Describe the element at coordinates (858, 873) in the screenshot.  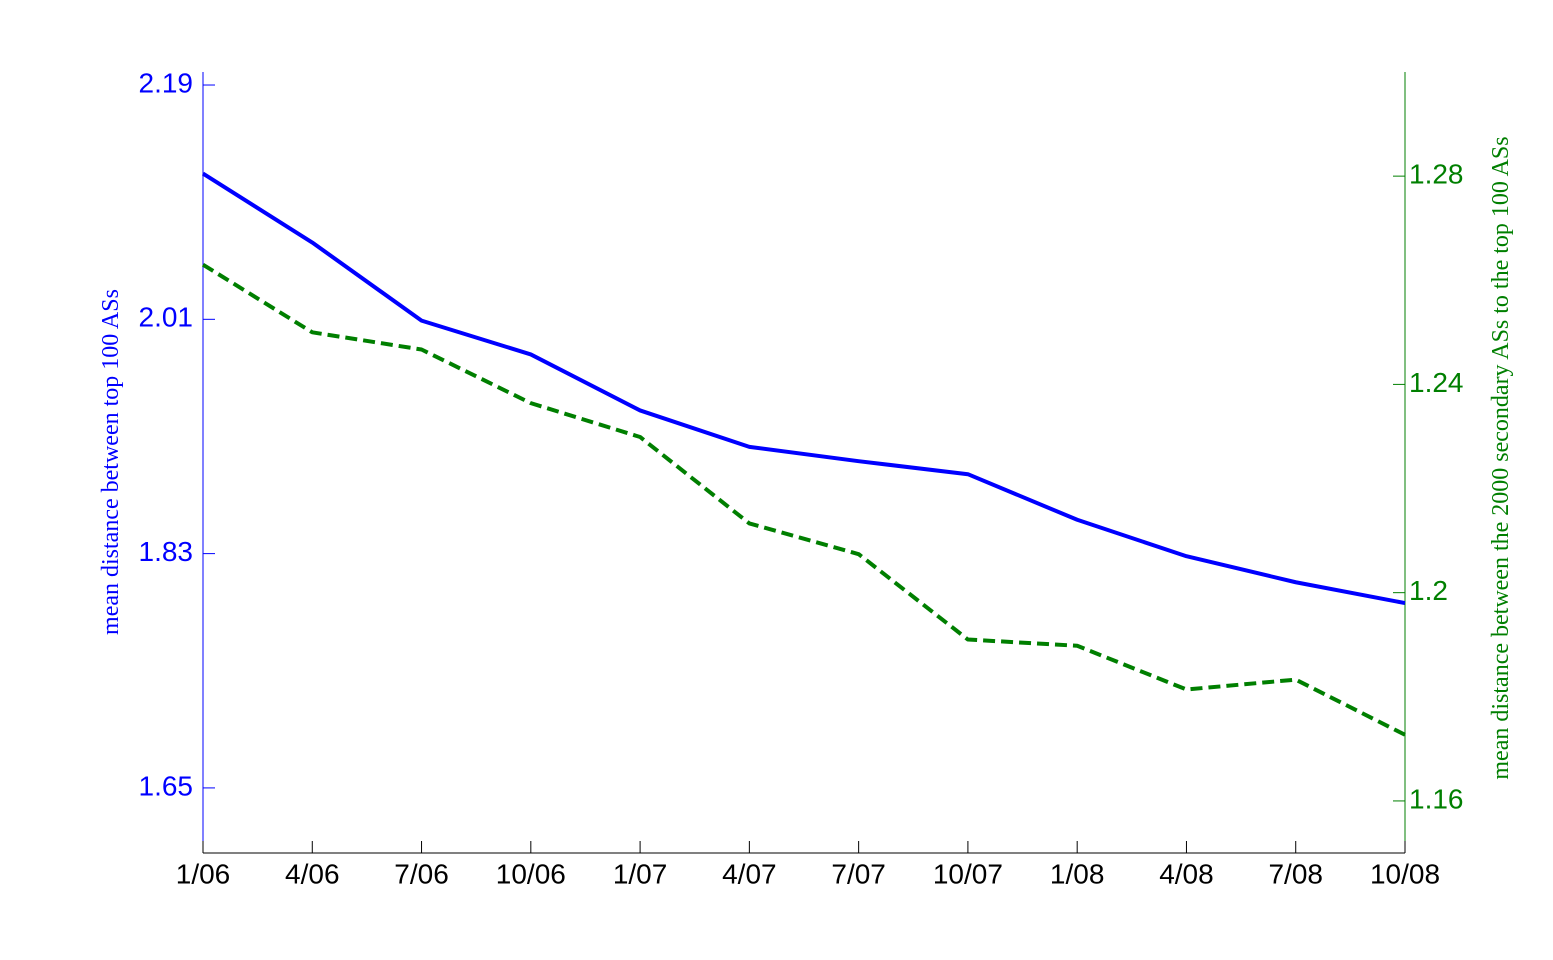
I see `x-tick-label: 7/07` at that location.